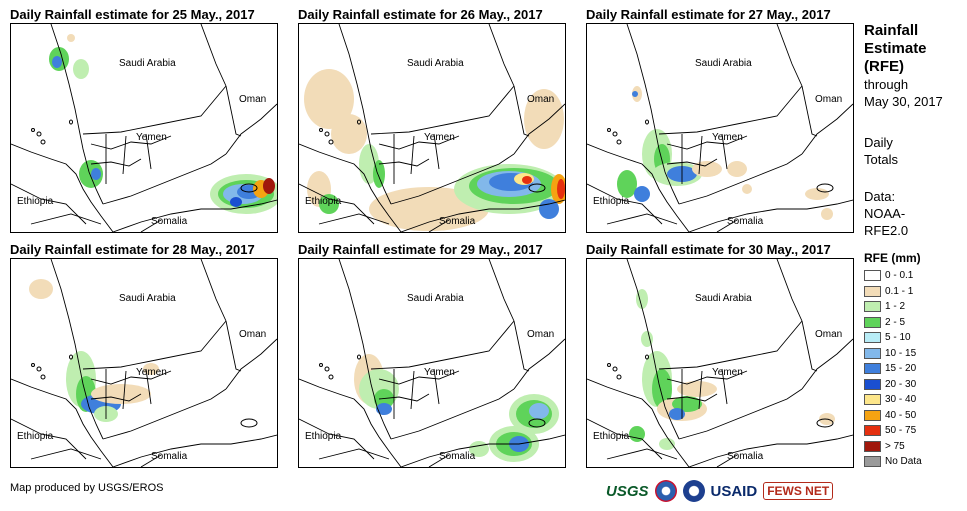 The image size is (967, 511). What do you see at coordinates (720, 491) in the screenshot?
I see `agency-logos: USGS USAID FEWS NET` at bounding box center [720, 491].